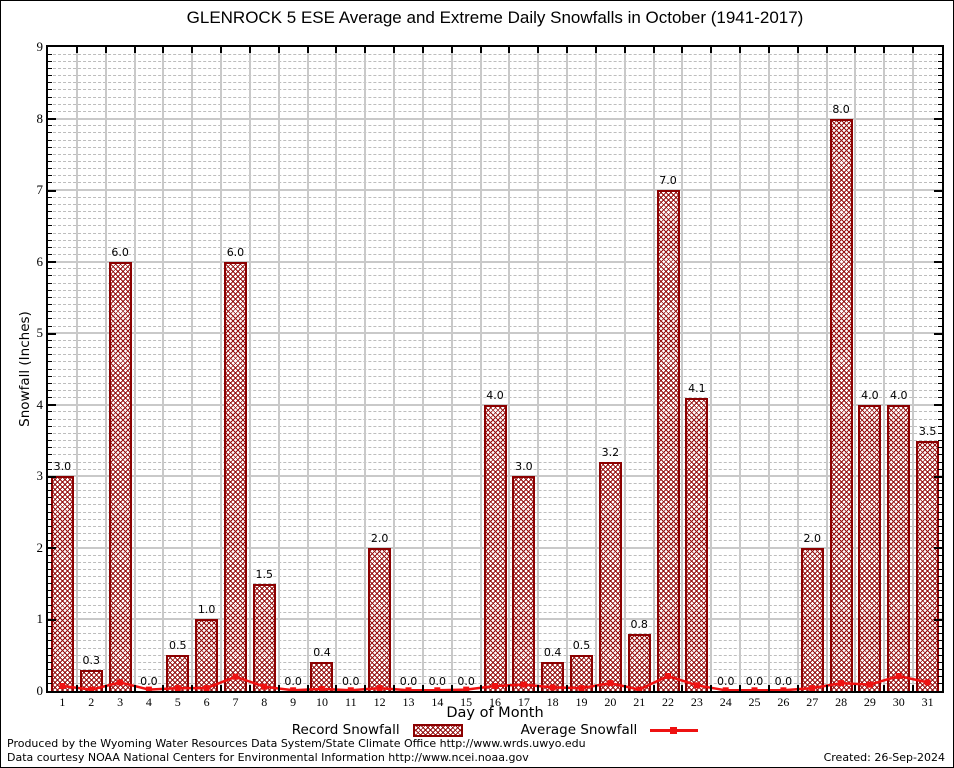 Image resolution: width=954 pixels, height=768 pixels. Describe the element at coordinates (610, 702) in the screenshot. I see `x-tick-label: 20` at that location.